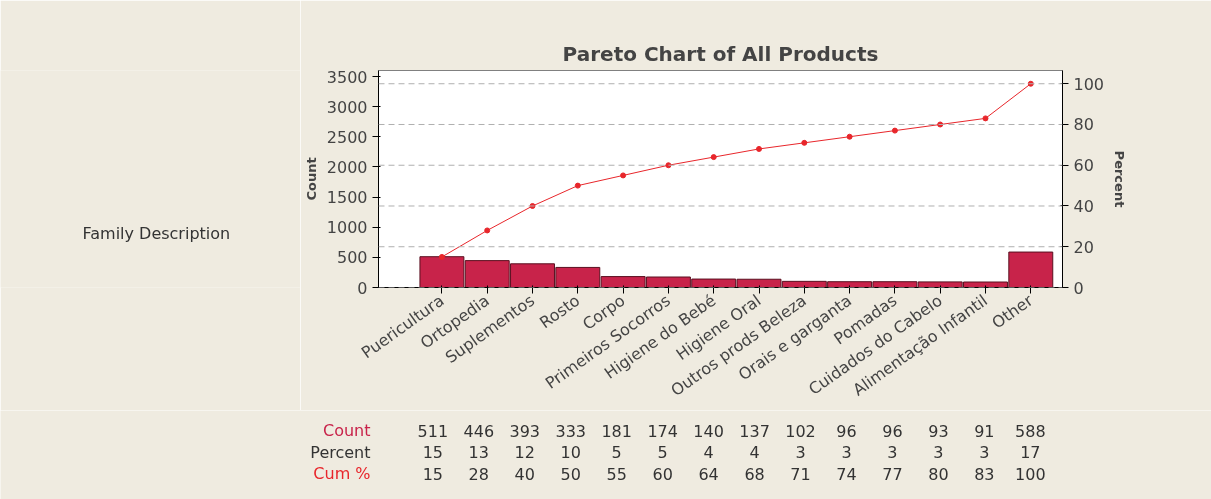 This screenshot has height=499, width=1211. I want to click on data-label: 446, so click(479, 431).